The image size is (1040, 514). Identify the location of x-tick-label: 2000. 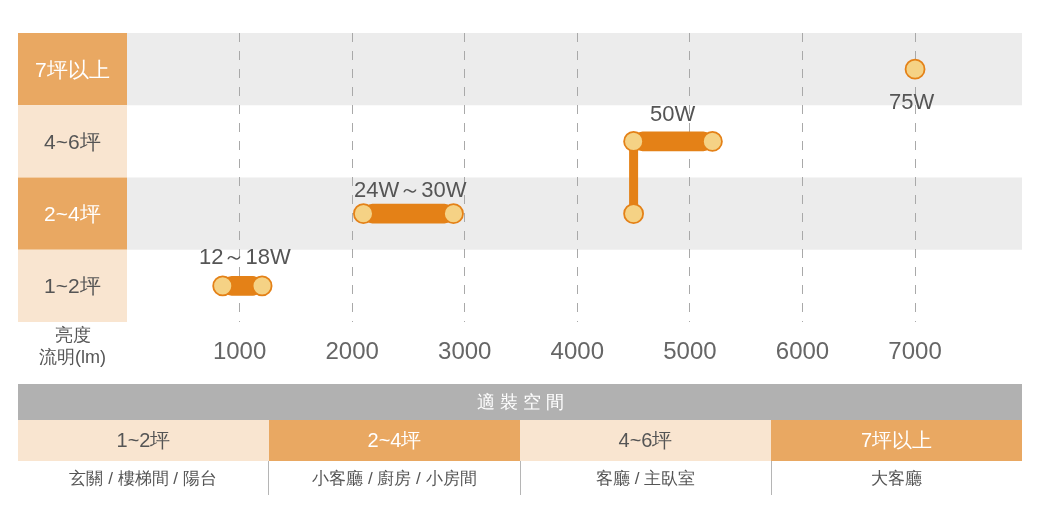
(352, 350).